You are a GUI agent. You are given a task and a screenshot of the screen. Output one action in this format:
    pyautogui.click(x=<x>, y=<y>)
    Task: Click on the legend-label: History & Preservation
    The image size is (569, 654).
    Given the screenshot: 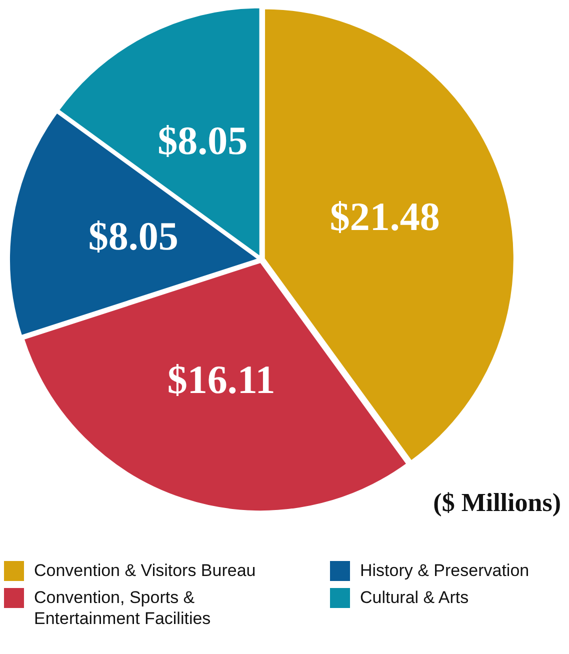 What is the action you would take?
    pyautogui.click(x=445, y=570)
    